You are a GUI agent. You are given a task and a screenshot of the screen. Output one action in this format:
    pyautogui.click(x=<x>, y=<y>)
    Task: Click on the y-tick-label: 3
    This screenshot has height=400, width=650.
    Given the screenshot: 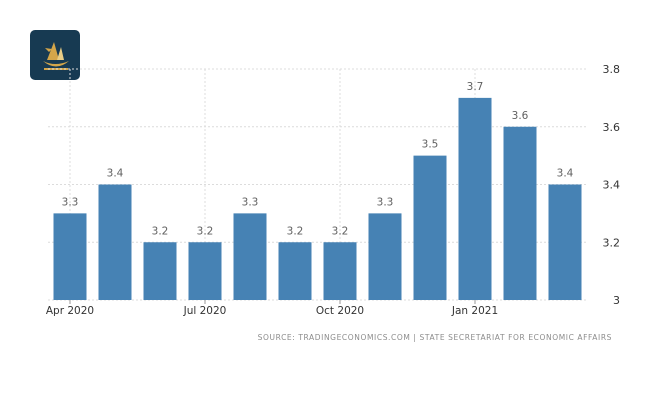 What is the action you would take?
    pyautogui.click(x=616, y=300)
    